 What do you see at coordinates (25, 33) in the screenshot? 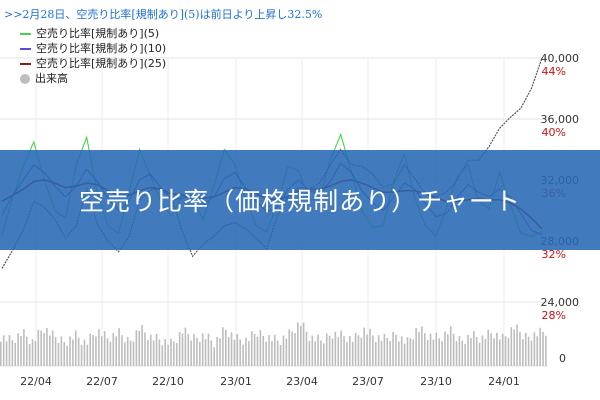
I see `line-green-icon` at bounding box center [25, 33].